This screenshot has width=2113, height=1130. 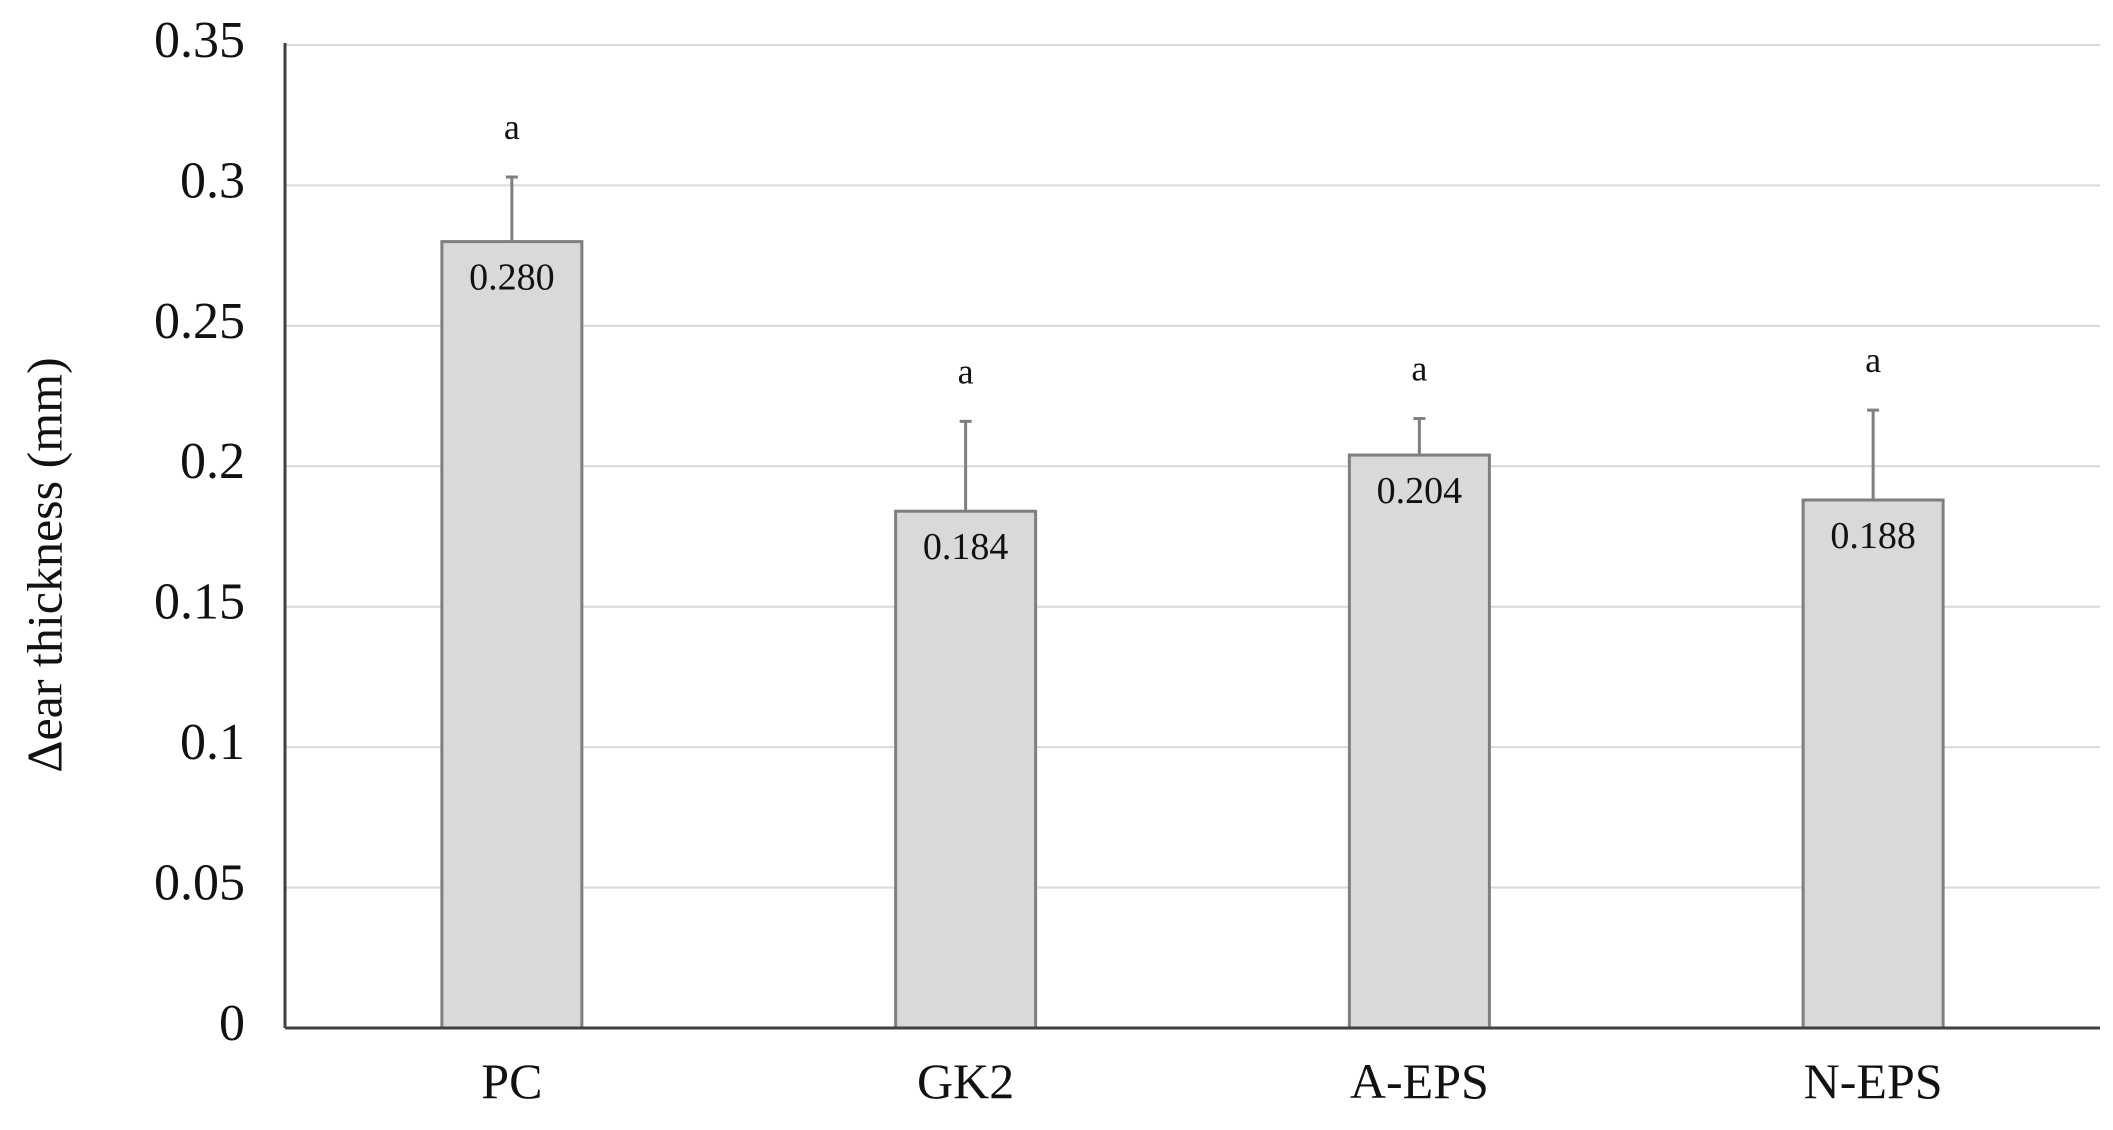 I want to click on y-axis-title: Δear thickness (mm), so click(x=44, y=564).